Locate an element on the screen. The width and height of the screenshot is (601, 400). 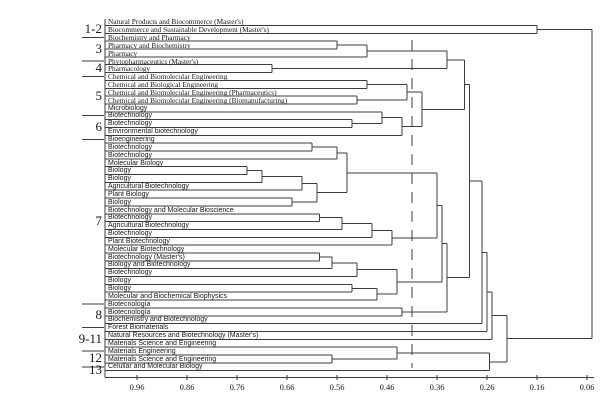
leaf-label: Biology and Biotechnology is located at coordinates (149, 265).